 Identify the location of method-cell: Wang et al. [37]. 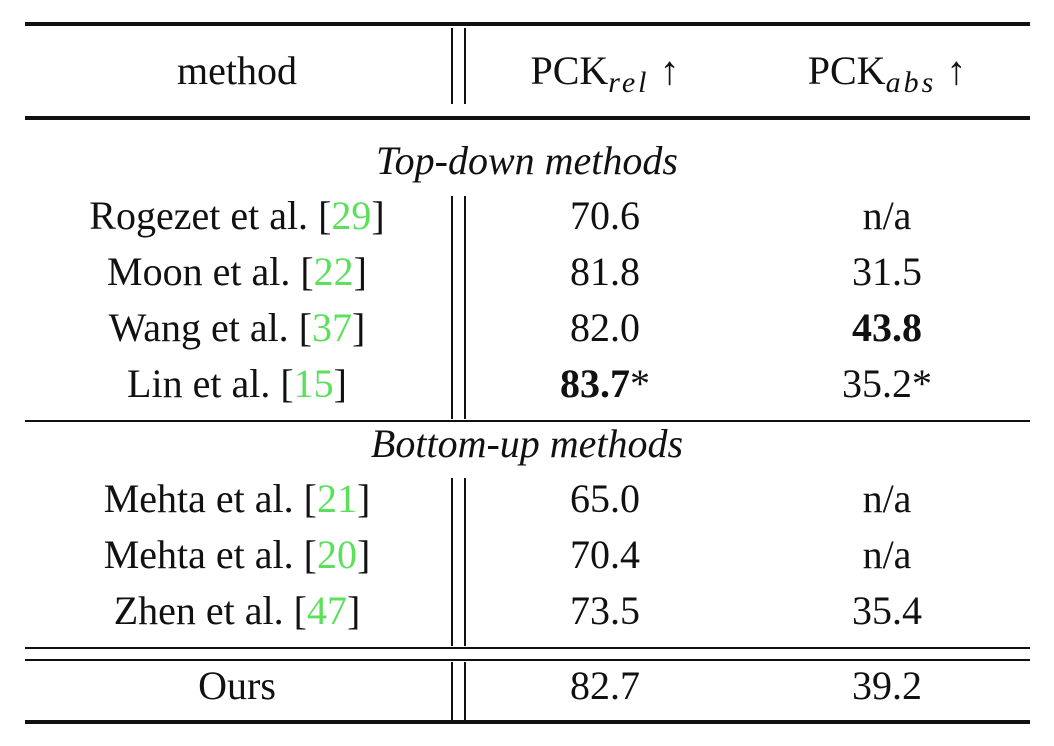
(237, 327).